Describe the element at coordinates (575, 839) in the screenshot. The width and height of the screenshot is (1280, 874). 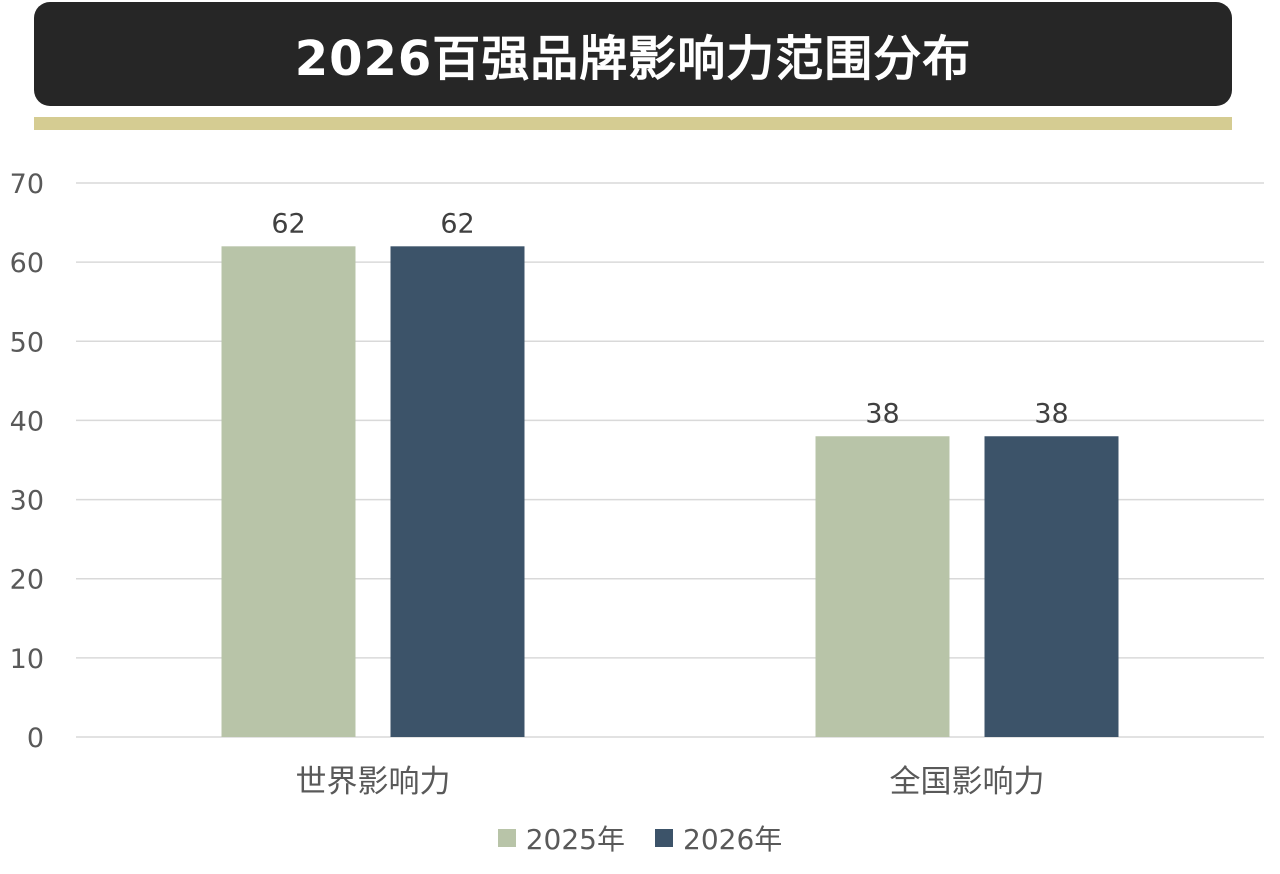
I see `legend-label-2025: 2025年` at that location.